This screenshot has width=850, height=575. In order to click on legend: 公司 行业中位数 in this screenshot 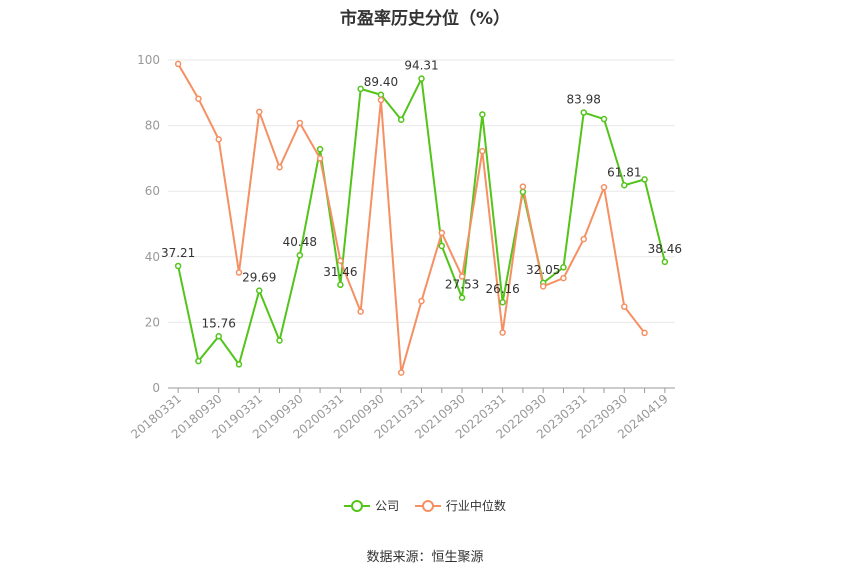, I will do `click(425, 506)`.